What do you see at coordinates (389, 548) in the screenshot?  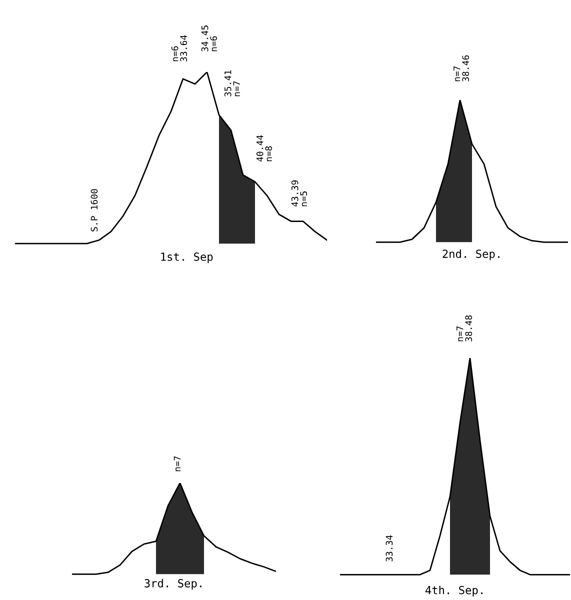 I see `annotation: 33.34` at bounding box center [389, 548].